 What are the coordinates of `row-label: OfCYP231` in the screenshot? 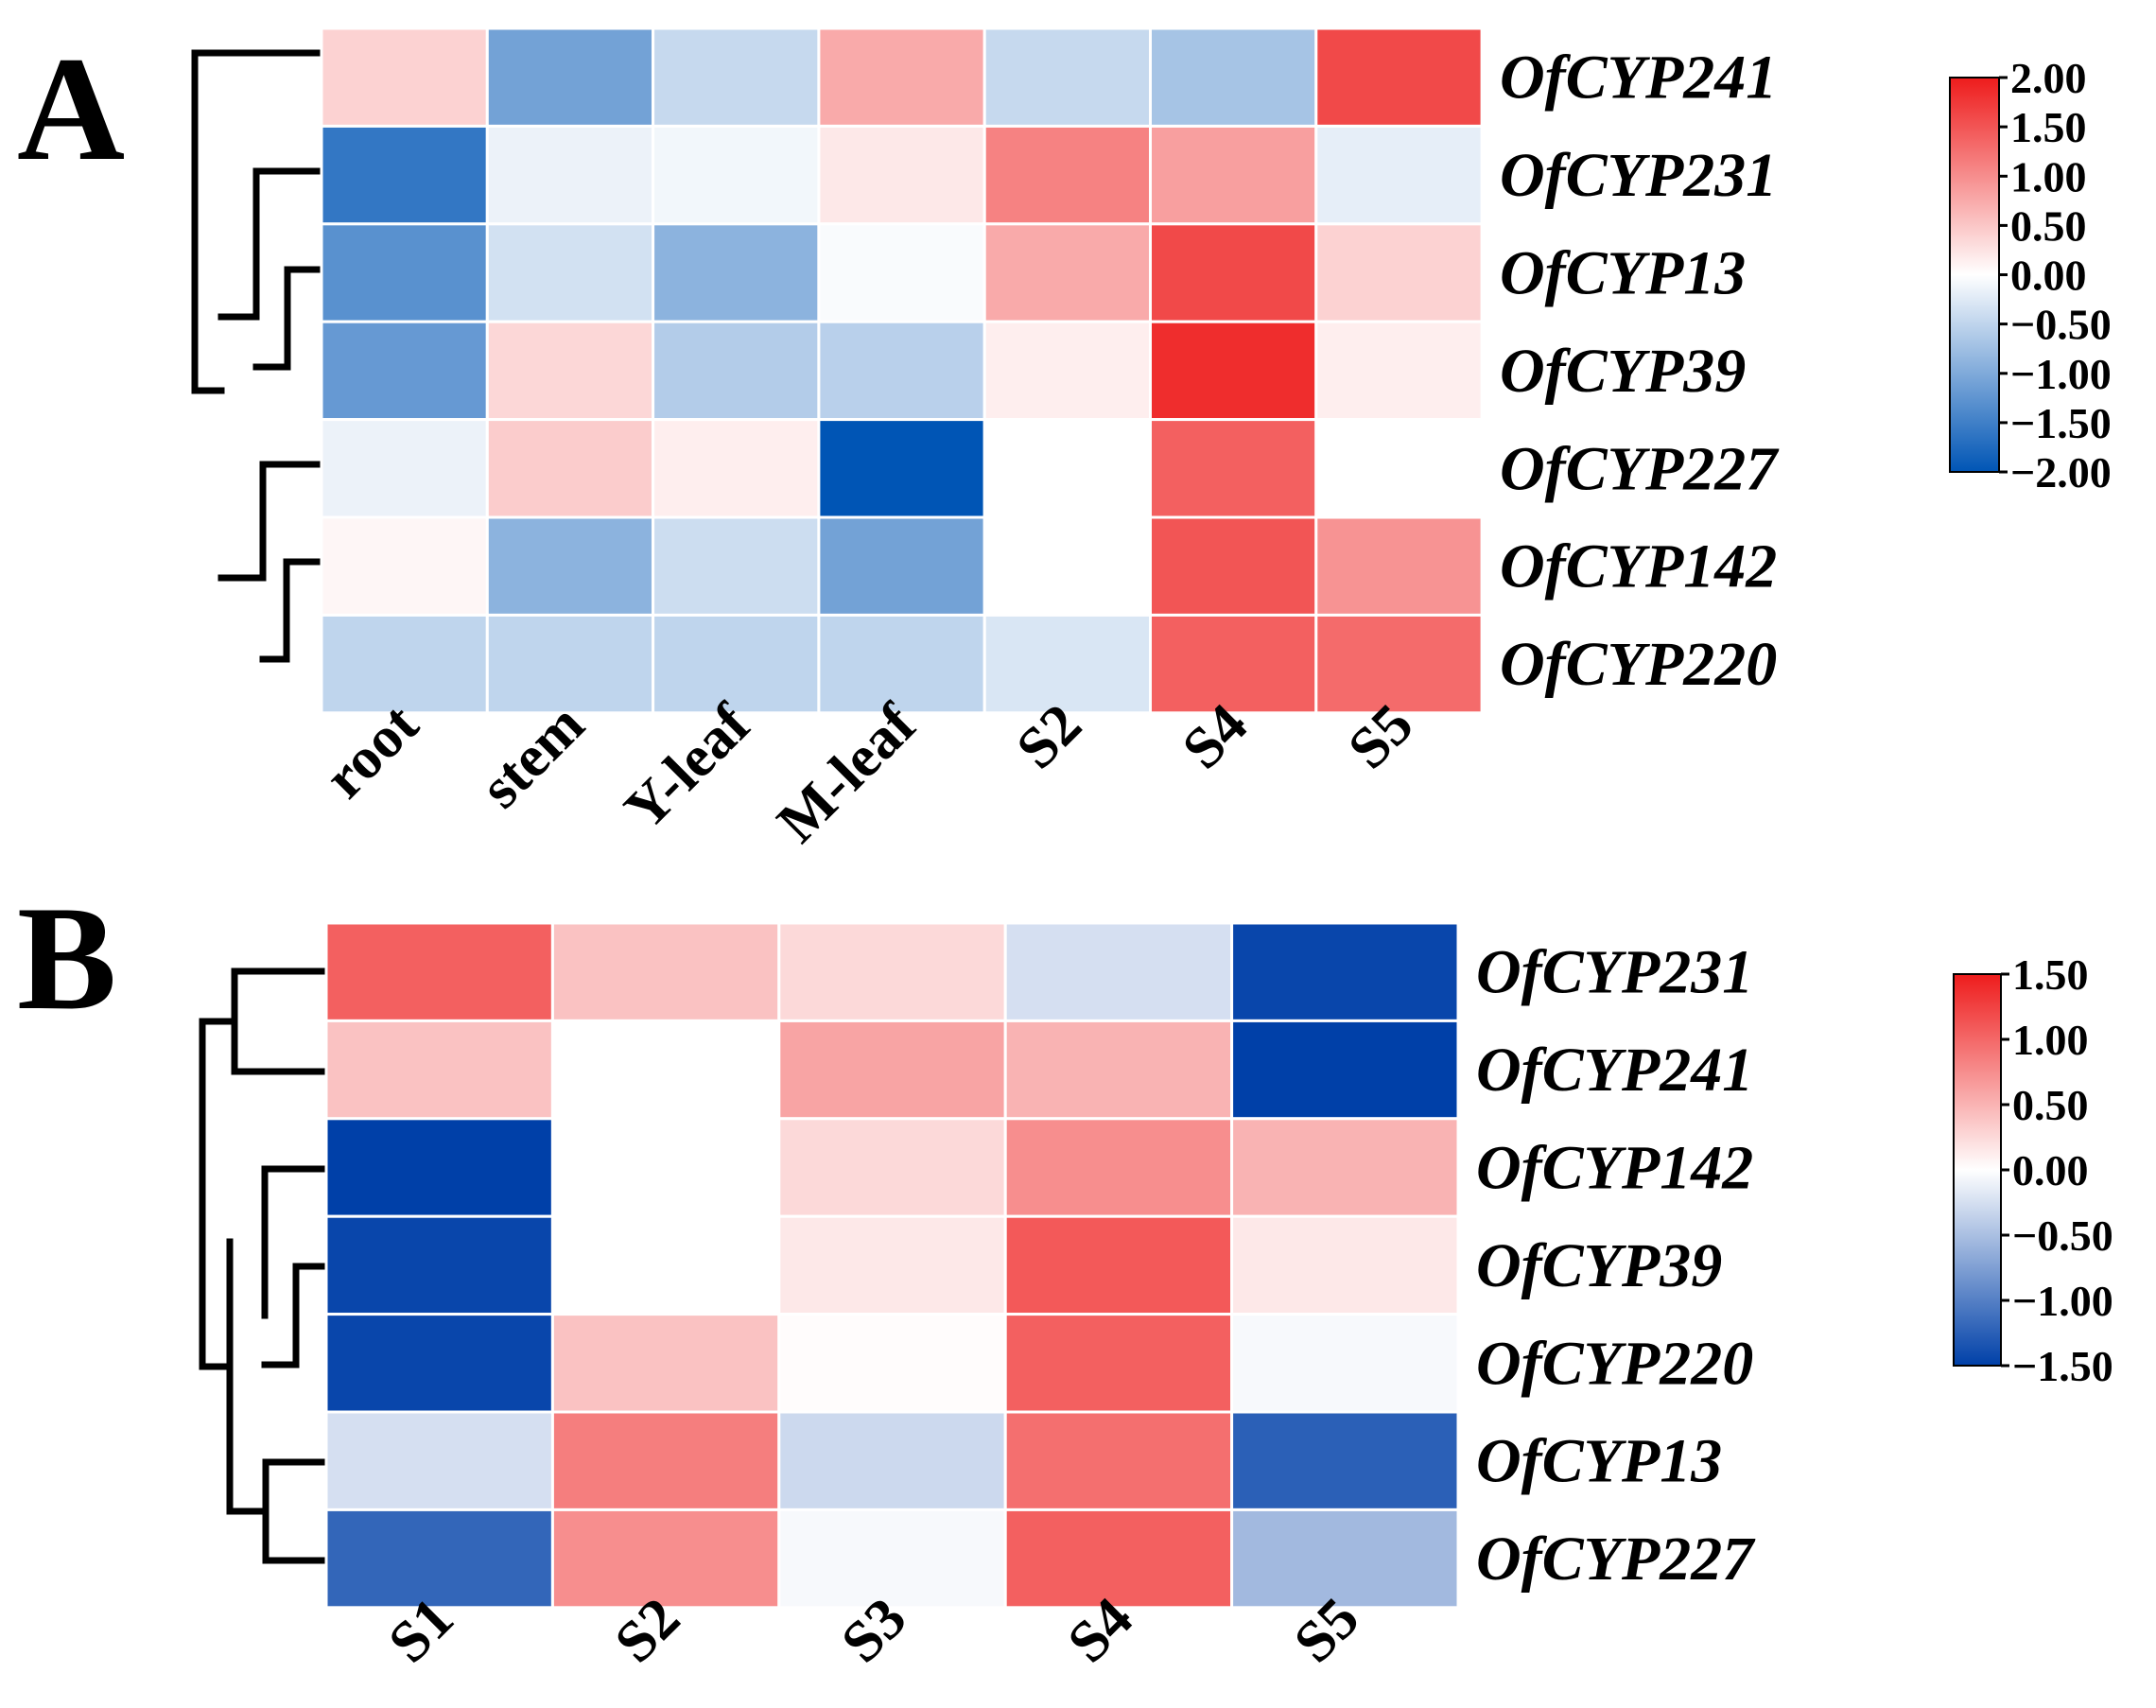 It's located at (1615, 972).